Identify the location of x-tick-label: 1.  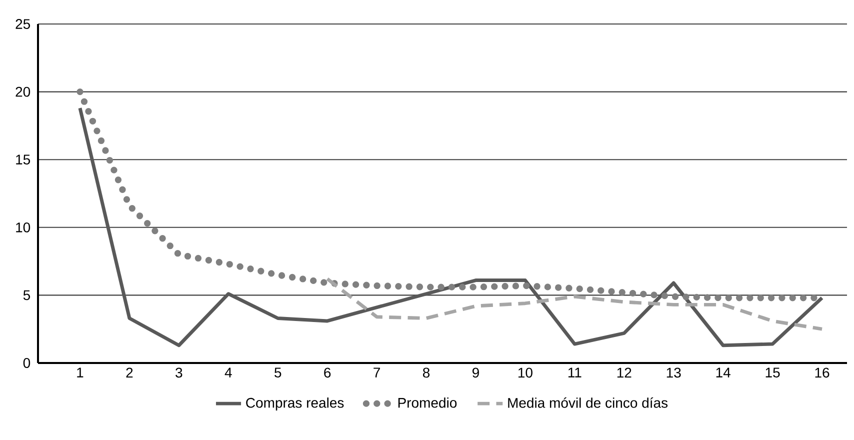
(80, 373).